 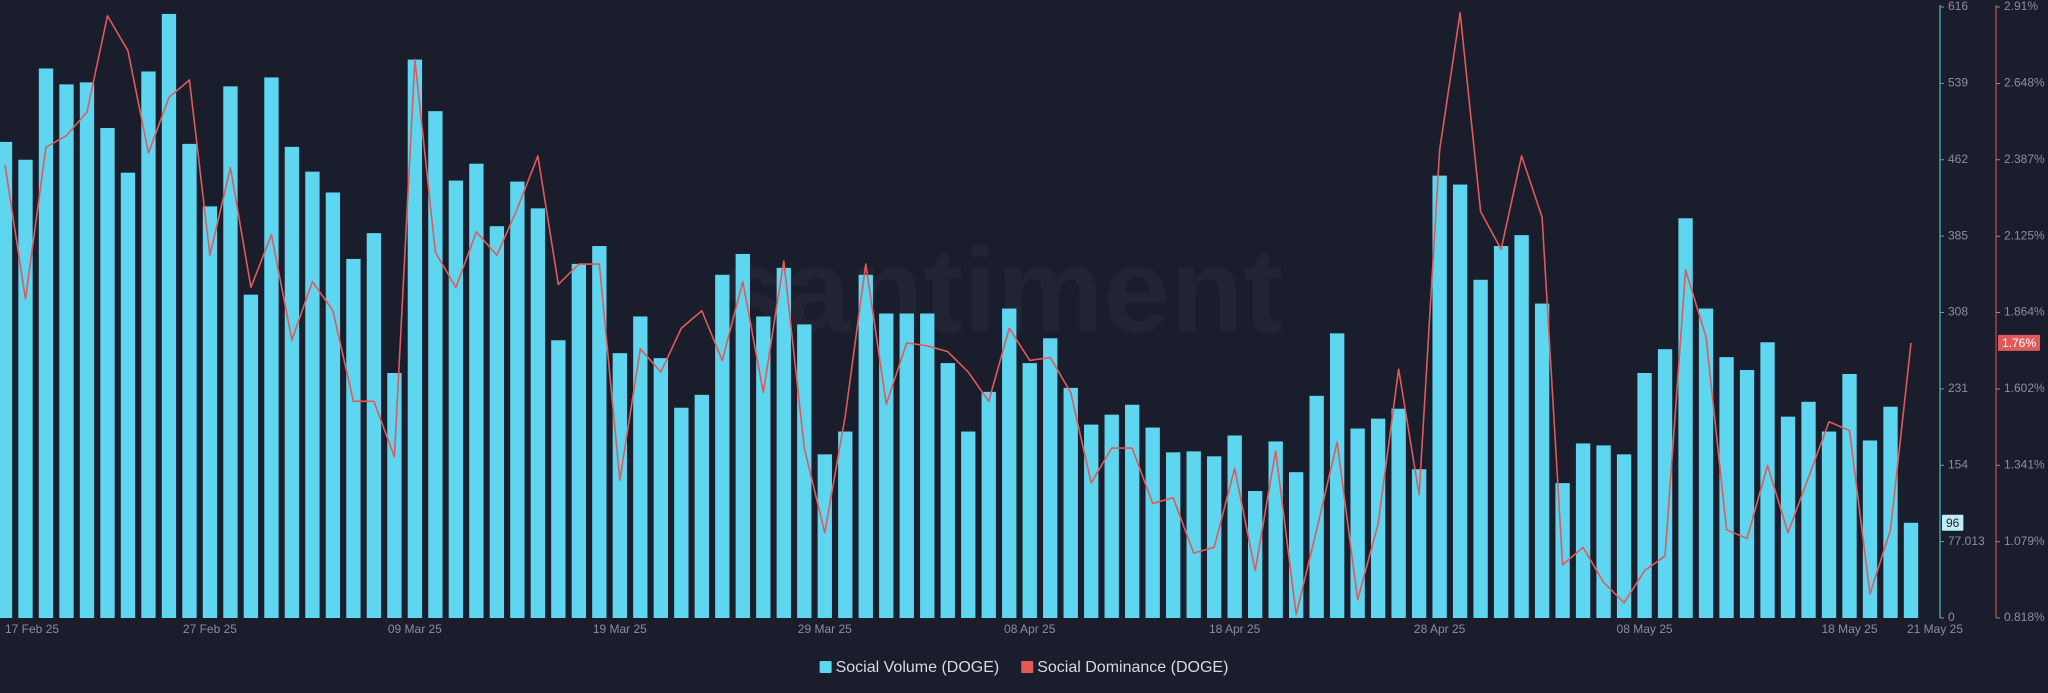 What do you see at coordinates (1951, 617) in the screenshot?
I see `y-tick-label: 0` at bounding box center [1951, 617].